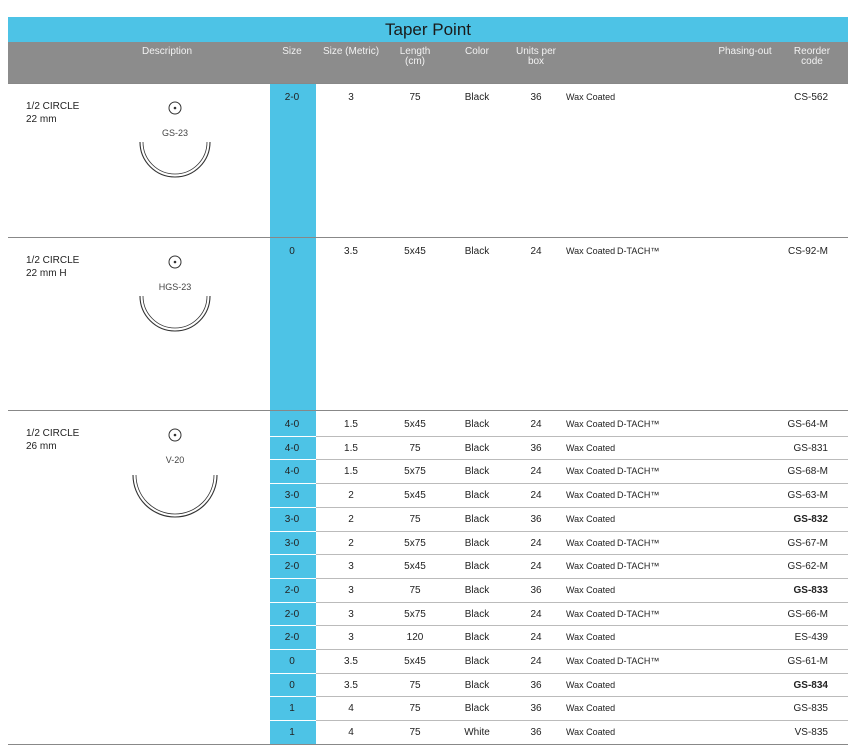  What do you see at coordinates (175, 133) in the screenshot?
I see `needle-label: GS-23` at bounding box center [175, 133].